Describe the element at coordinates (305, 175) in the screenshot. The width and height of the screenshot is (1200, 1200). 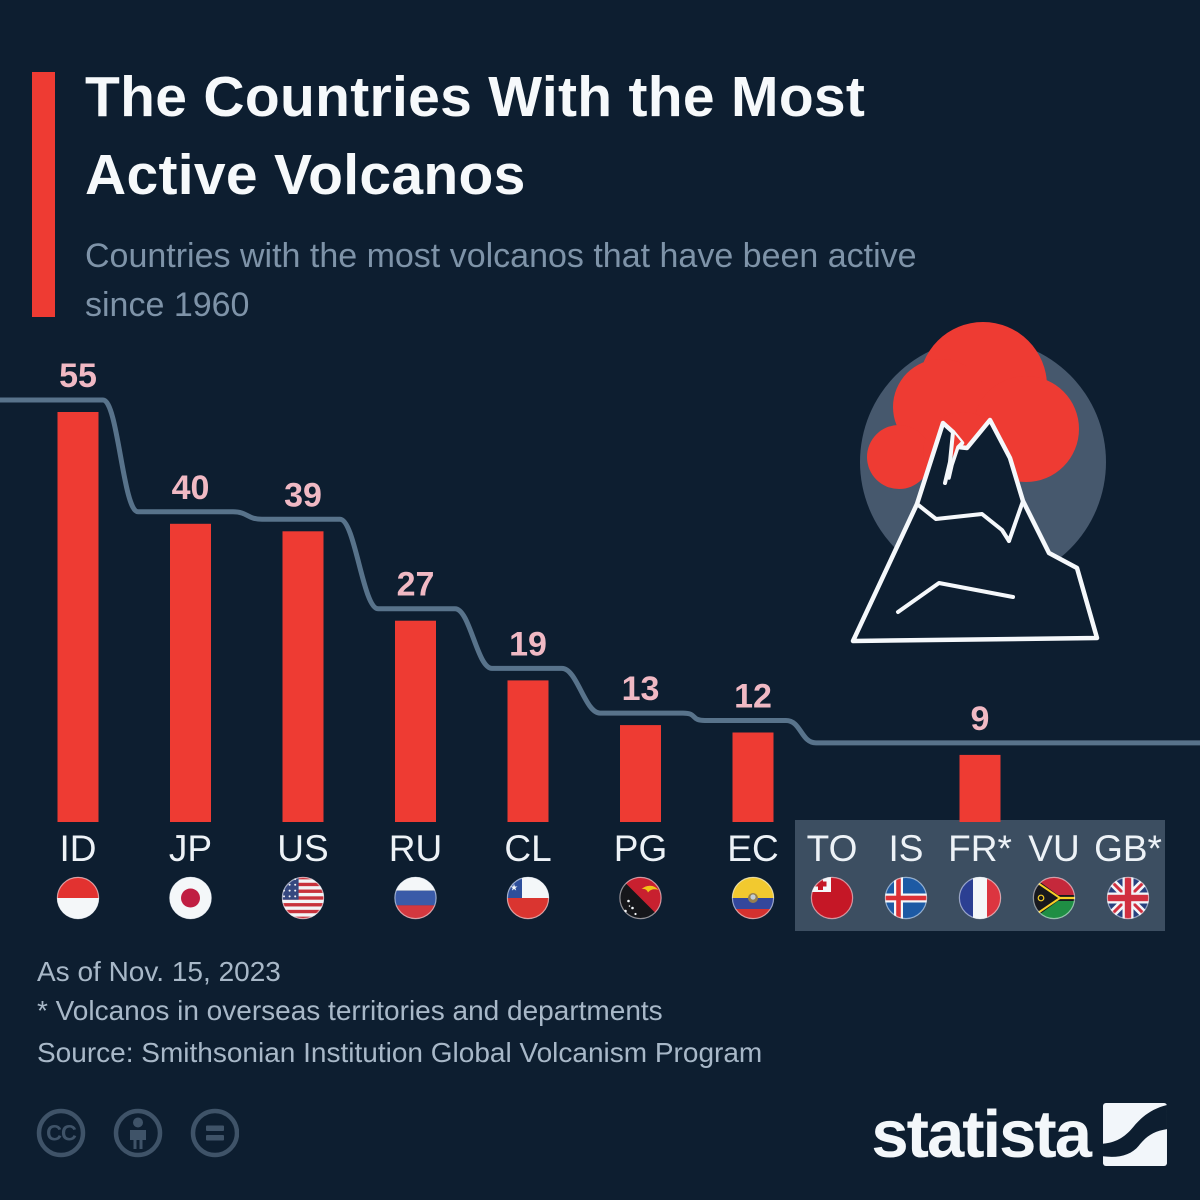
I see `title-line-2: Active Volcanos` at that location.